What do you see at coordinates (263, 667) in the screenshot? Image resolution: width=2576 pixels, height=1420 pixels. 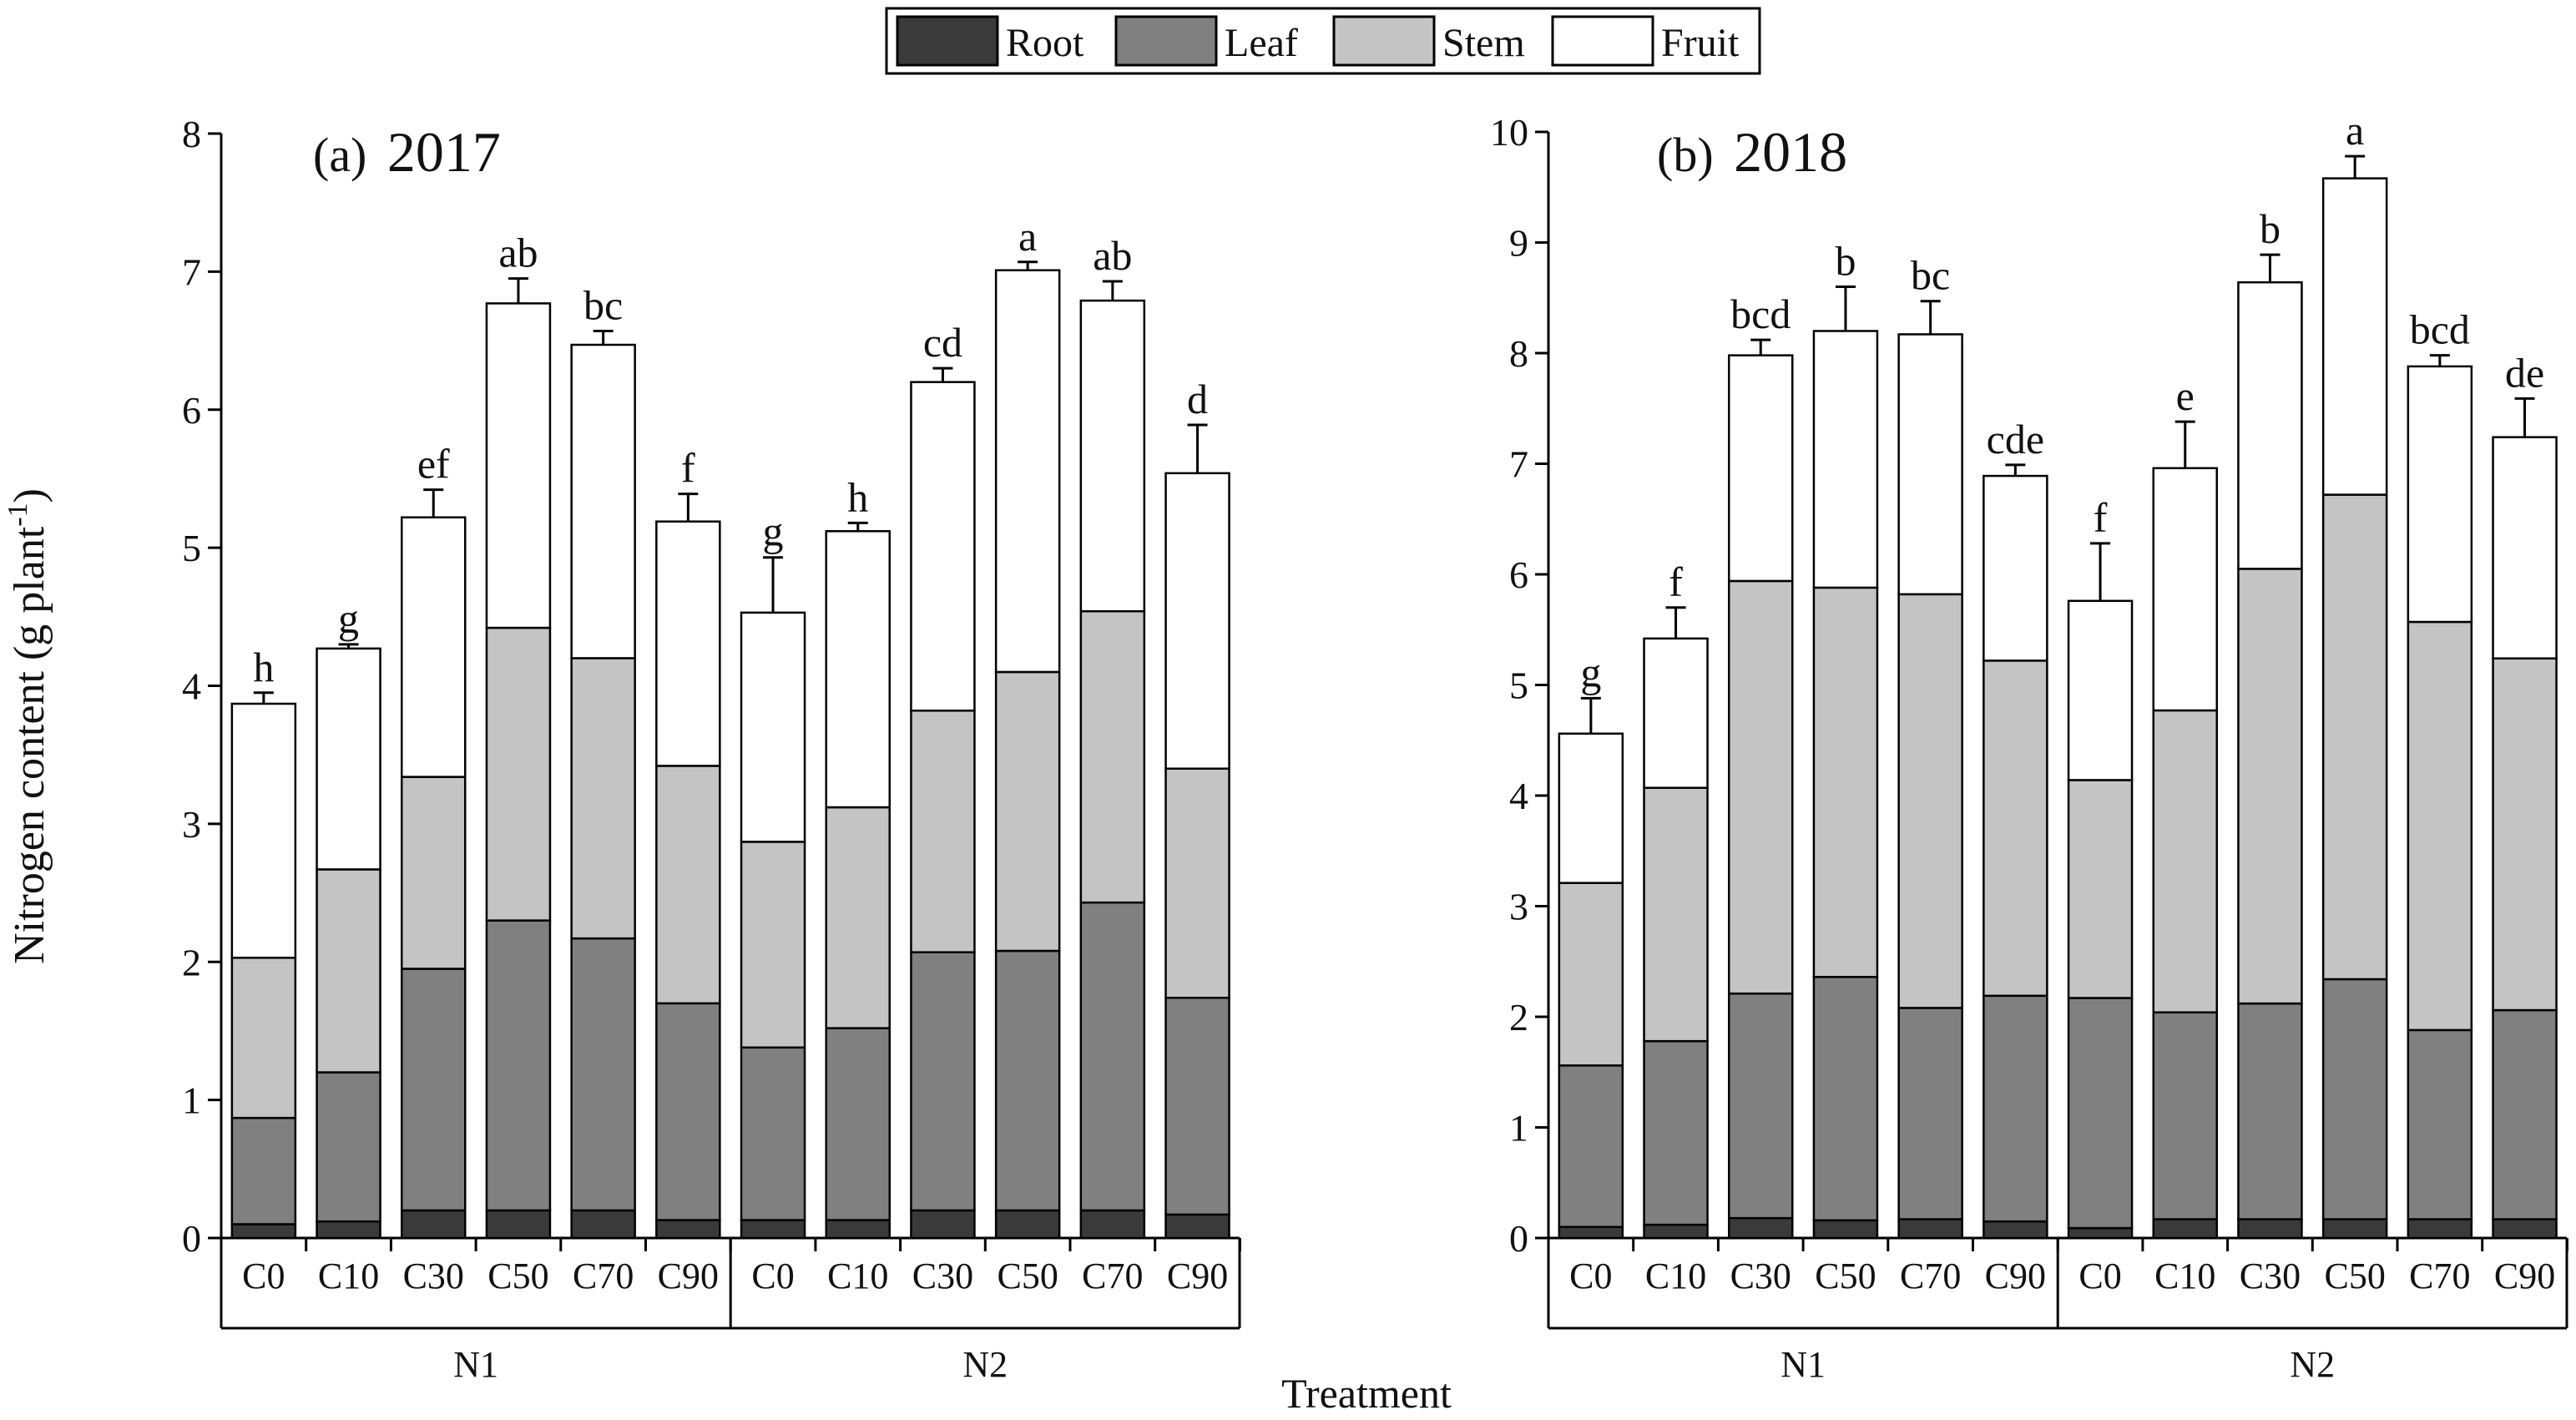 I see `p1-sig-letter: h` at bounding box center [263, 667].